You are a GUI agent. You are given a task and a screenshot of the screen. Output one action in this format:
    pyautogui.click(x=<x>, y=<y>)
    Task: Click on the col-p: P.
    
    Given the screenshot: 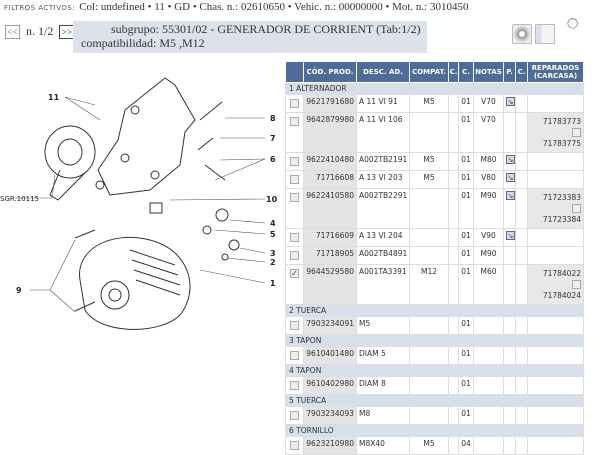 What is the action you would take?
    pyautogui.click(x=509, y=72)
    